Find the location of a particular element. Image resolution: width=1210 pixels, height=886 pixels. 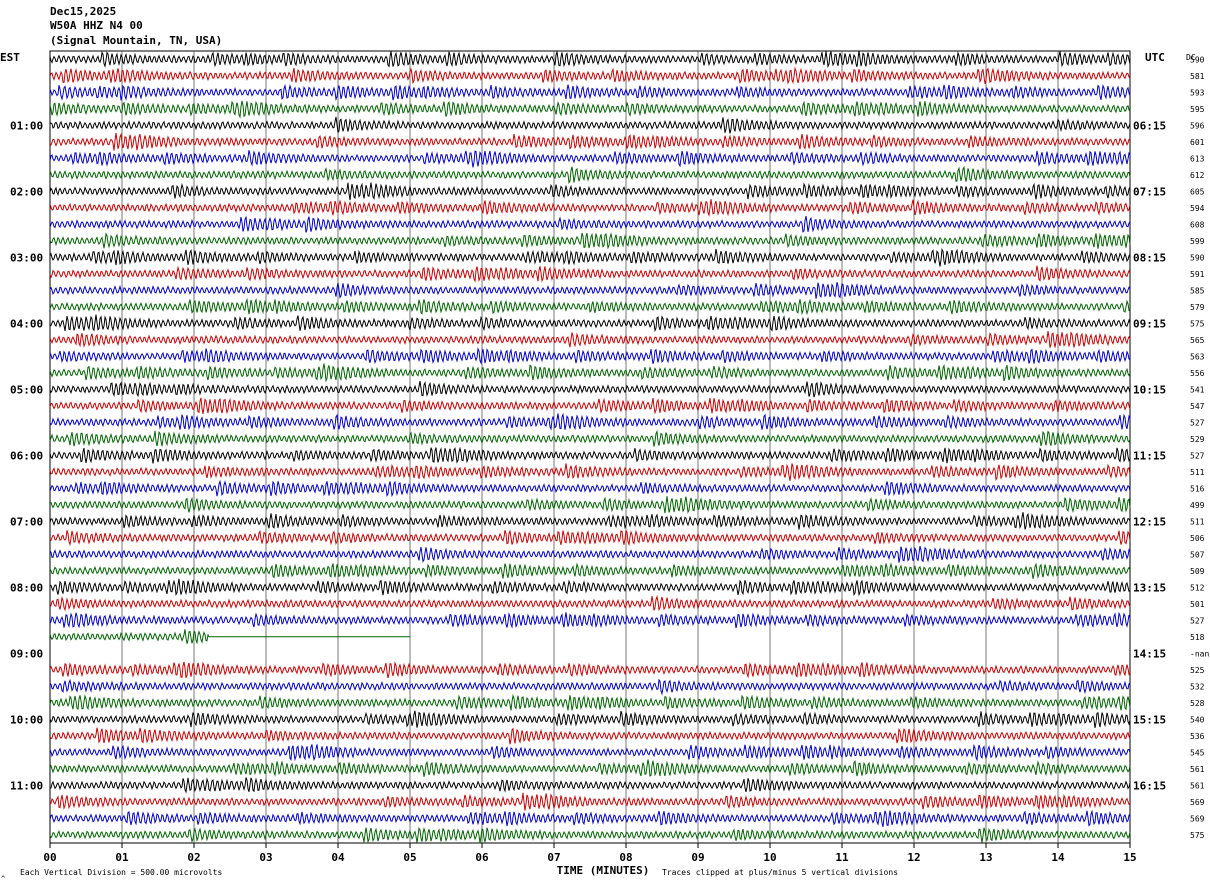

dc-offset-label: 608 is located at coordinates (1197, 224).